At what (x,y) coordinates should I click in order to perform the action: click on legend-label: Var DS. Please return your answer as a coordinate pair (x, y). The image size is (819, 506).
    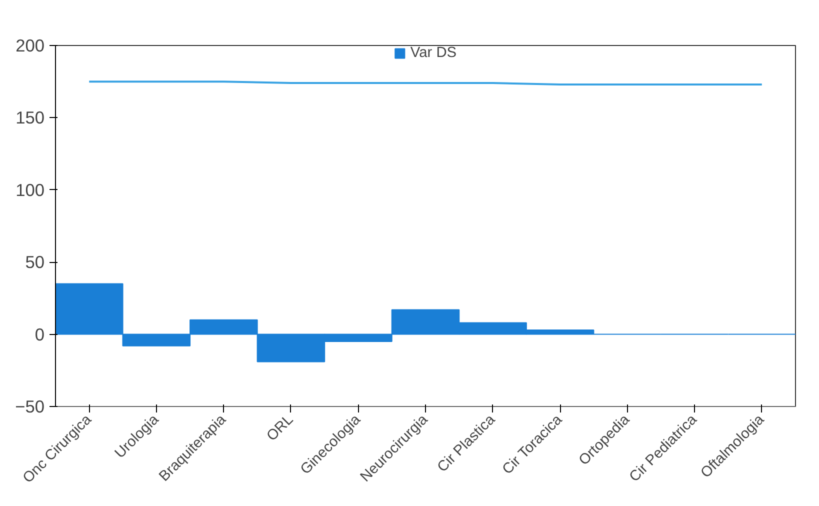
    Looking at the image, I should click on (433, 53).